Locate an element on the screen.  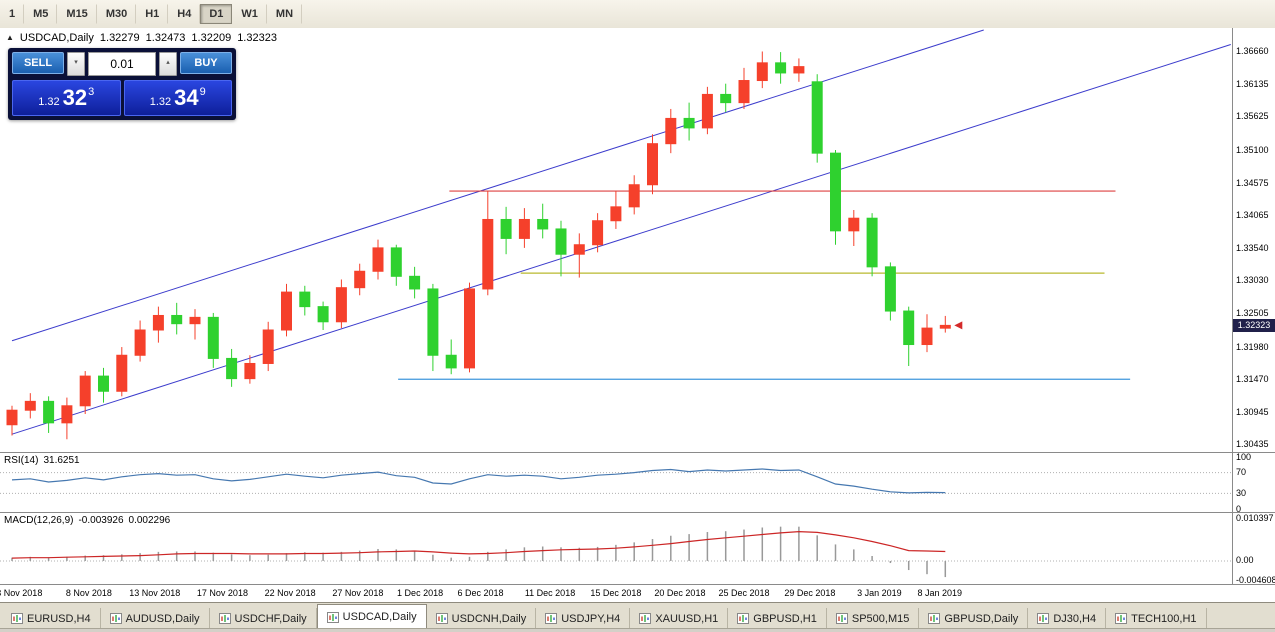
timeframe-button-d1: D1 is located at coordinates (216, 14).